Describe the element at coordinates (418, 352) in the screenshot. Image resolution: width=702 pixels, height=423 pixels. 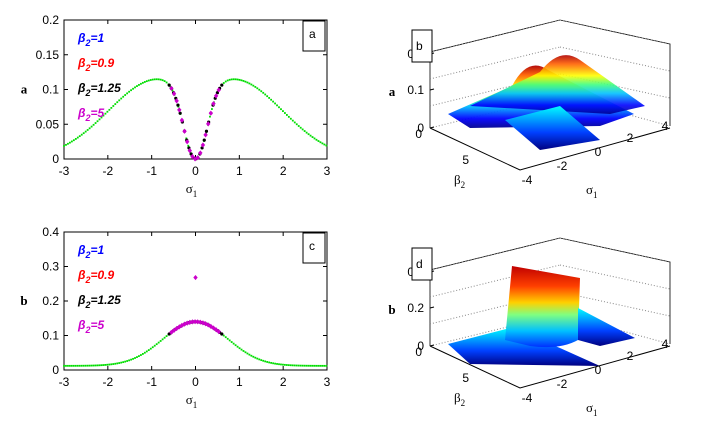
I see `y-tick-label: 0` at that location.